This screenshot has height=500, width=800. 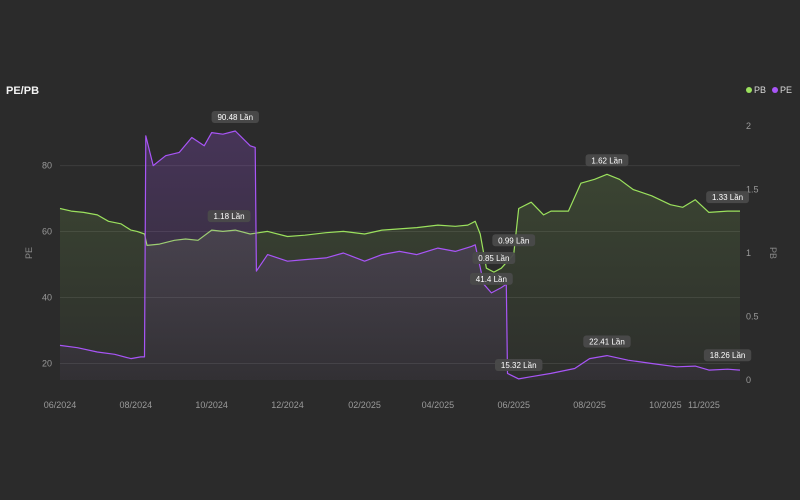 I want to click on legend-item-pb: PB, so click(x=755, y=90).